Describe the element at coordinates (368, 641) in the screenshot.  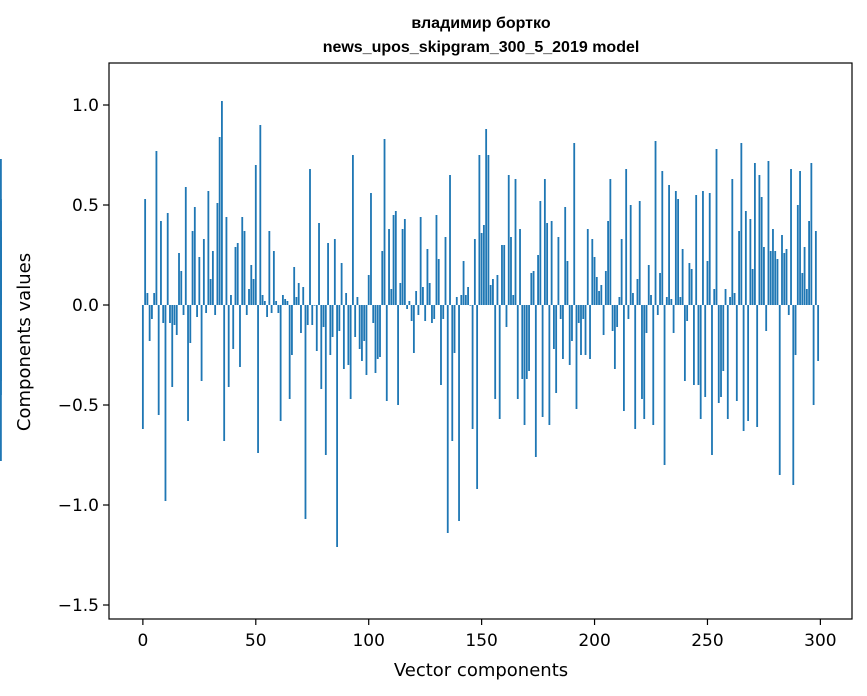
I see `x-tick-label: 100` at that location.